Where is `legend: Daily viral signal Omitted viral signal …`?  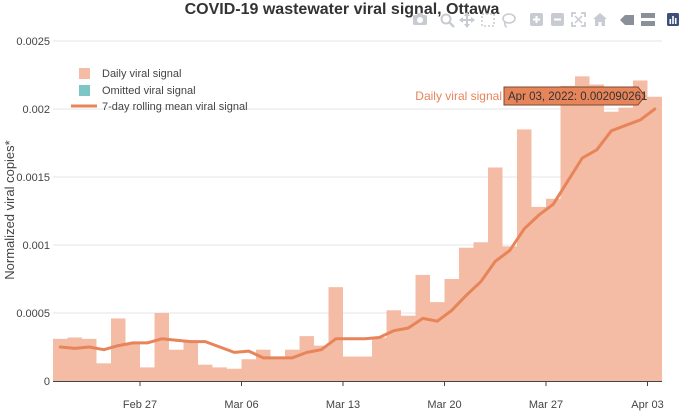
legend: Daily viral signal Omitted viral signal … is located at coordinates (159, 90).